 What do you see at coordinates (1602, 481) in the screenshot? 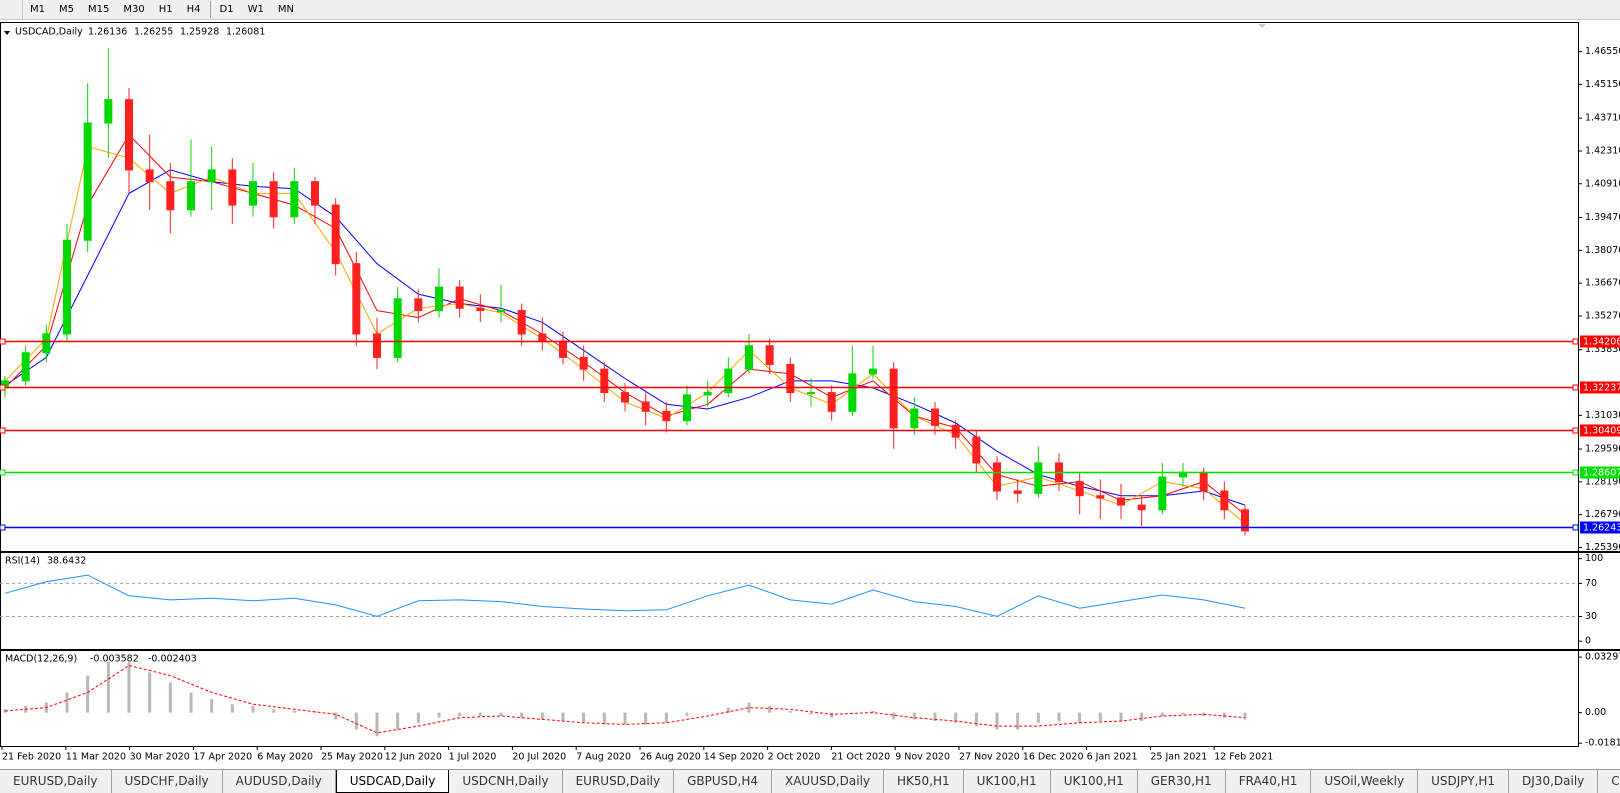
I see `y-tick-label: 1.28190` at bounding box center [1602, 481].